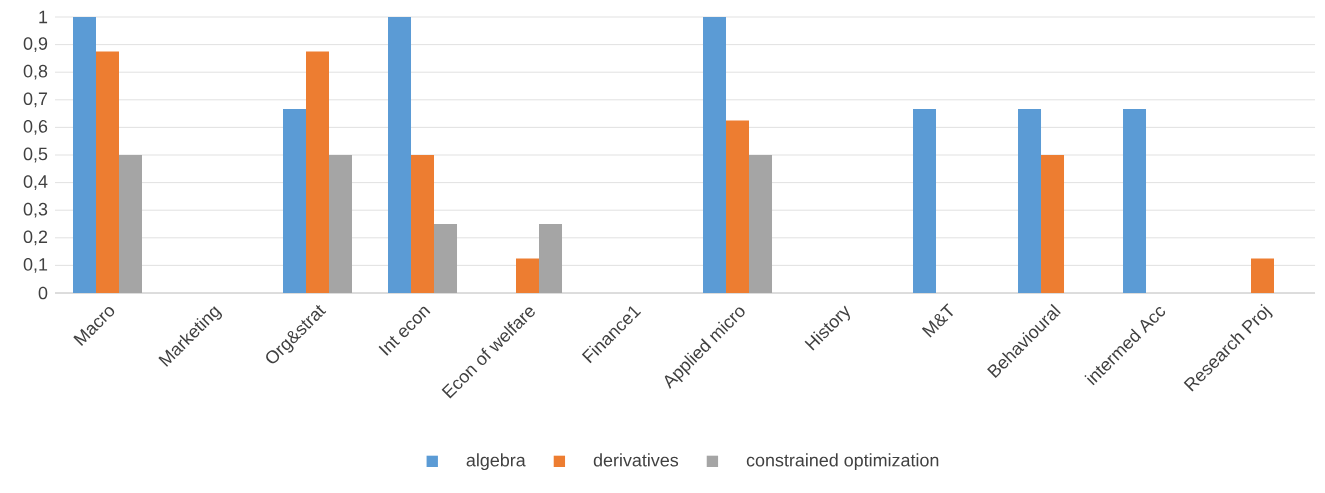 The image size is (1325, 493). What do you see at coordinates (35, 100) in the screenshot?
I see `y-tick-label: 0,7` at bounding box center [35, 100].